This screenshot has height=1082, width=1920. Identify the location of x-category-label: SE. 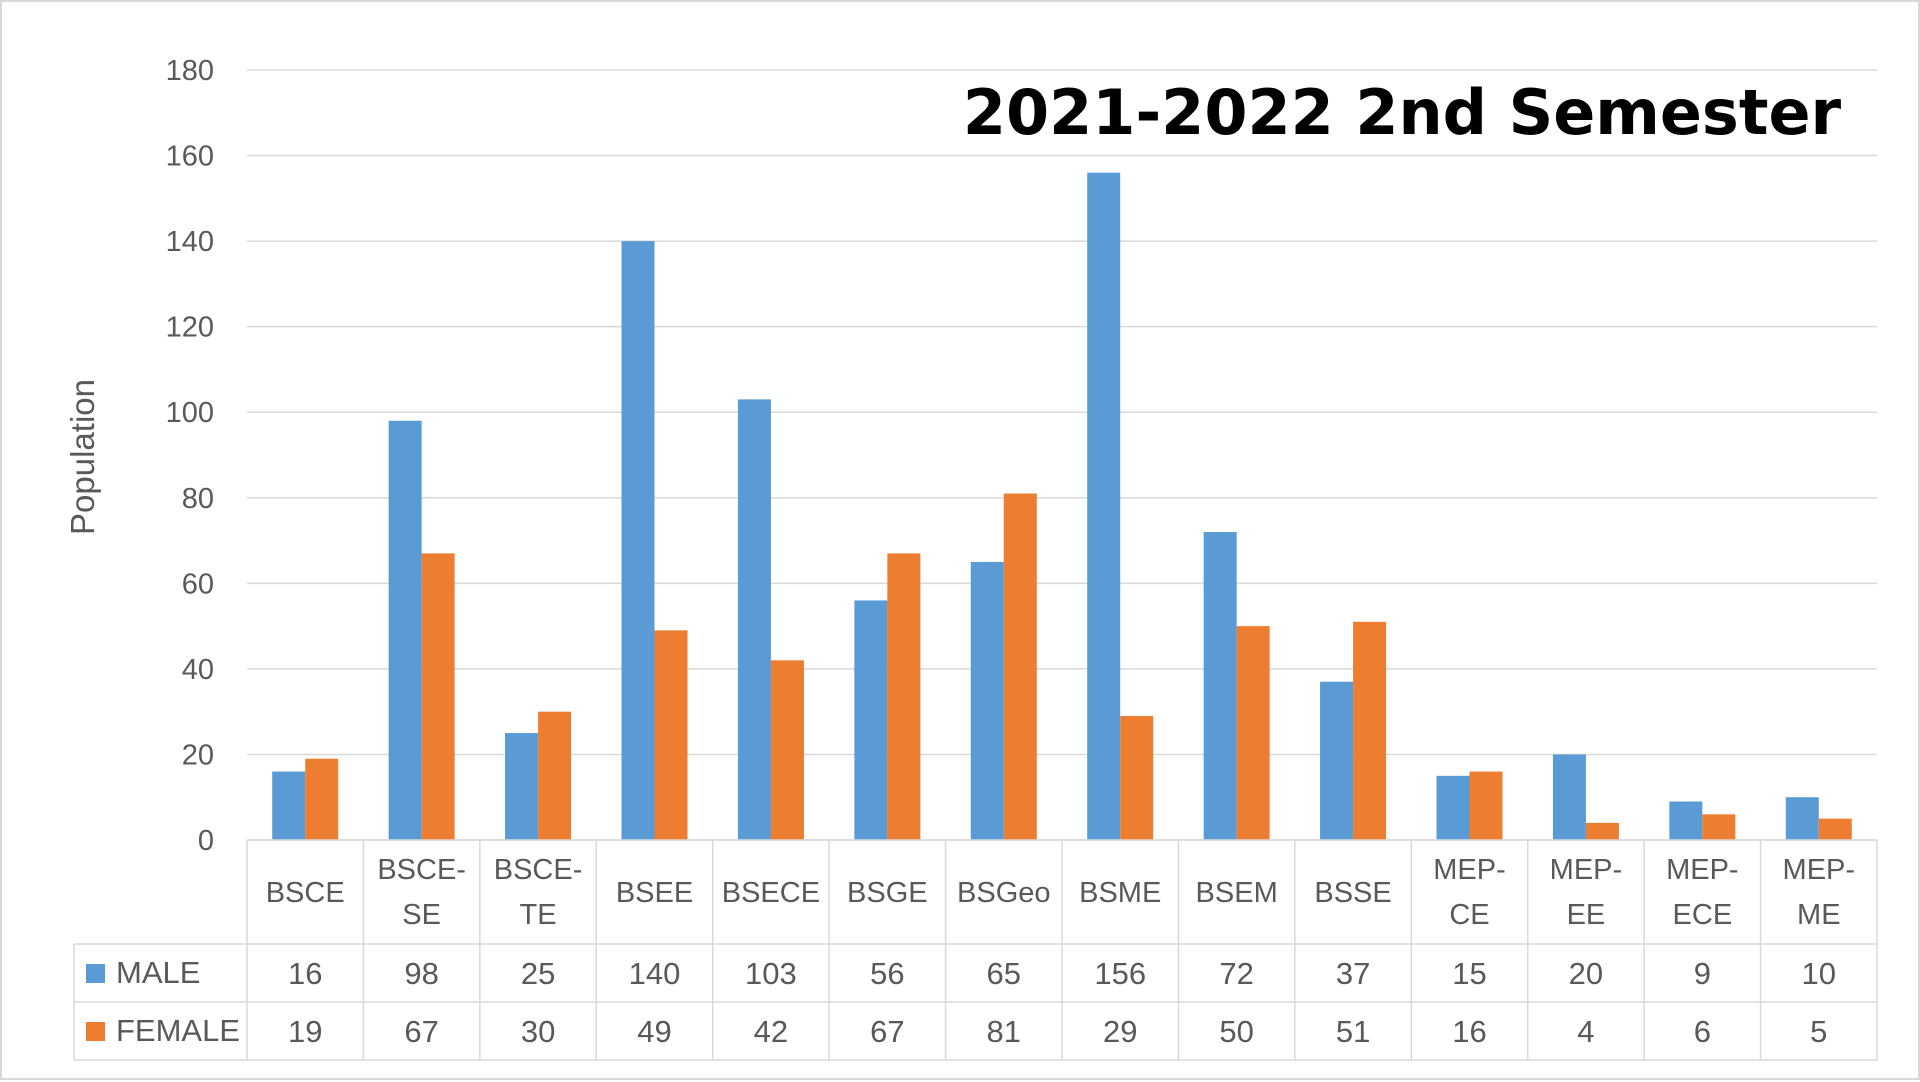
(421, 915).